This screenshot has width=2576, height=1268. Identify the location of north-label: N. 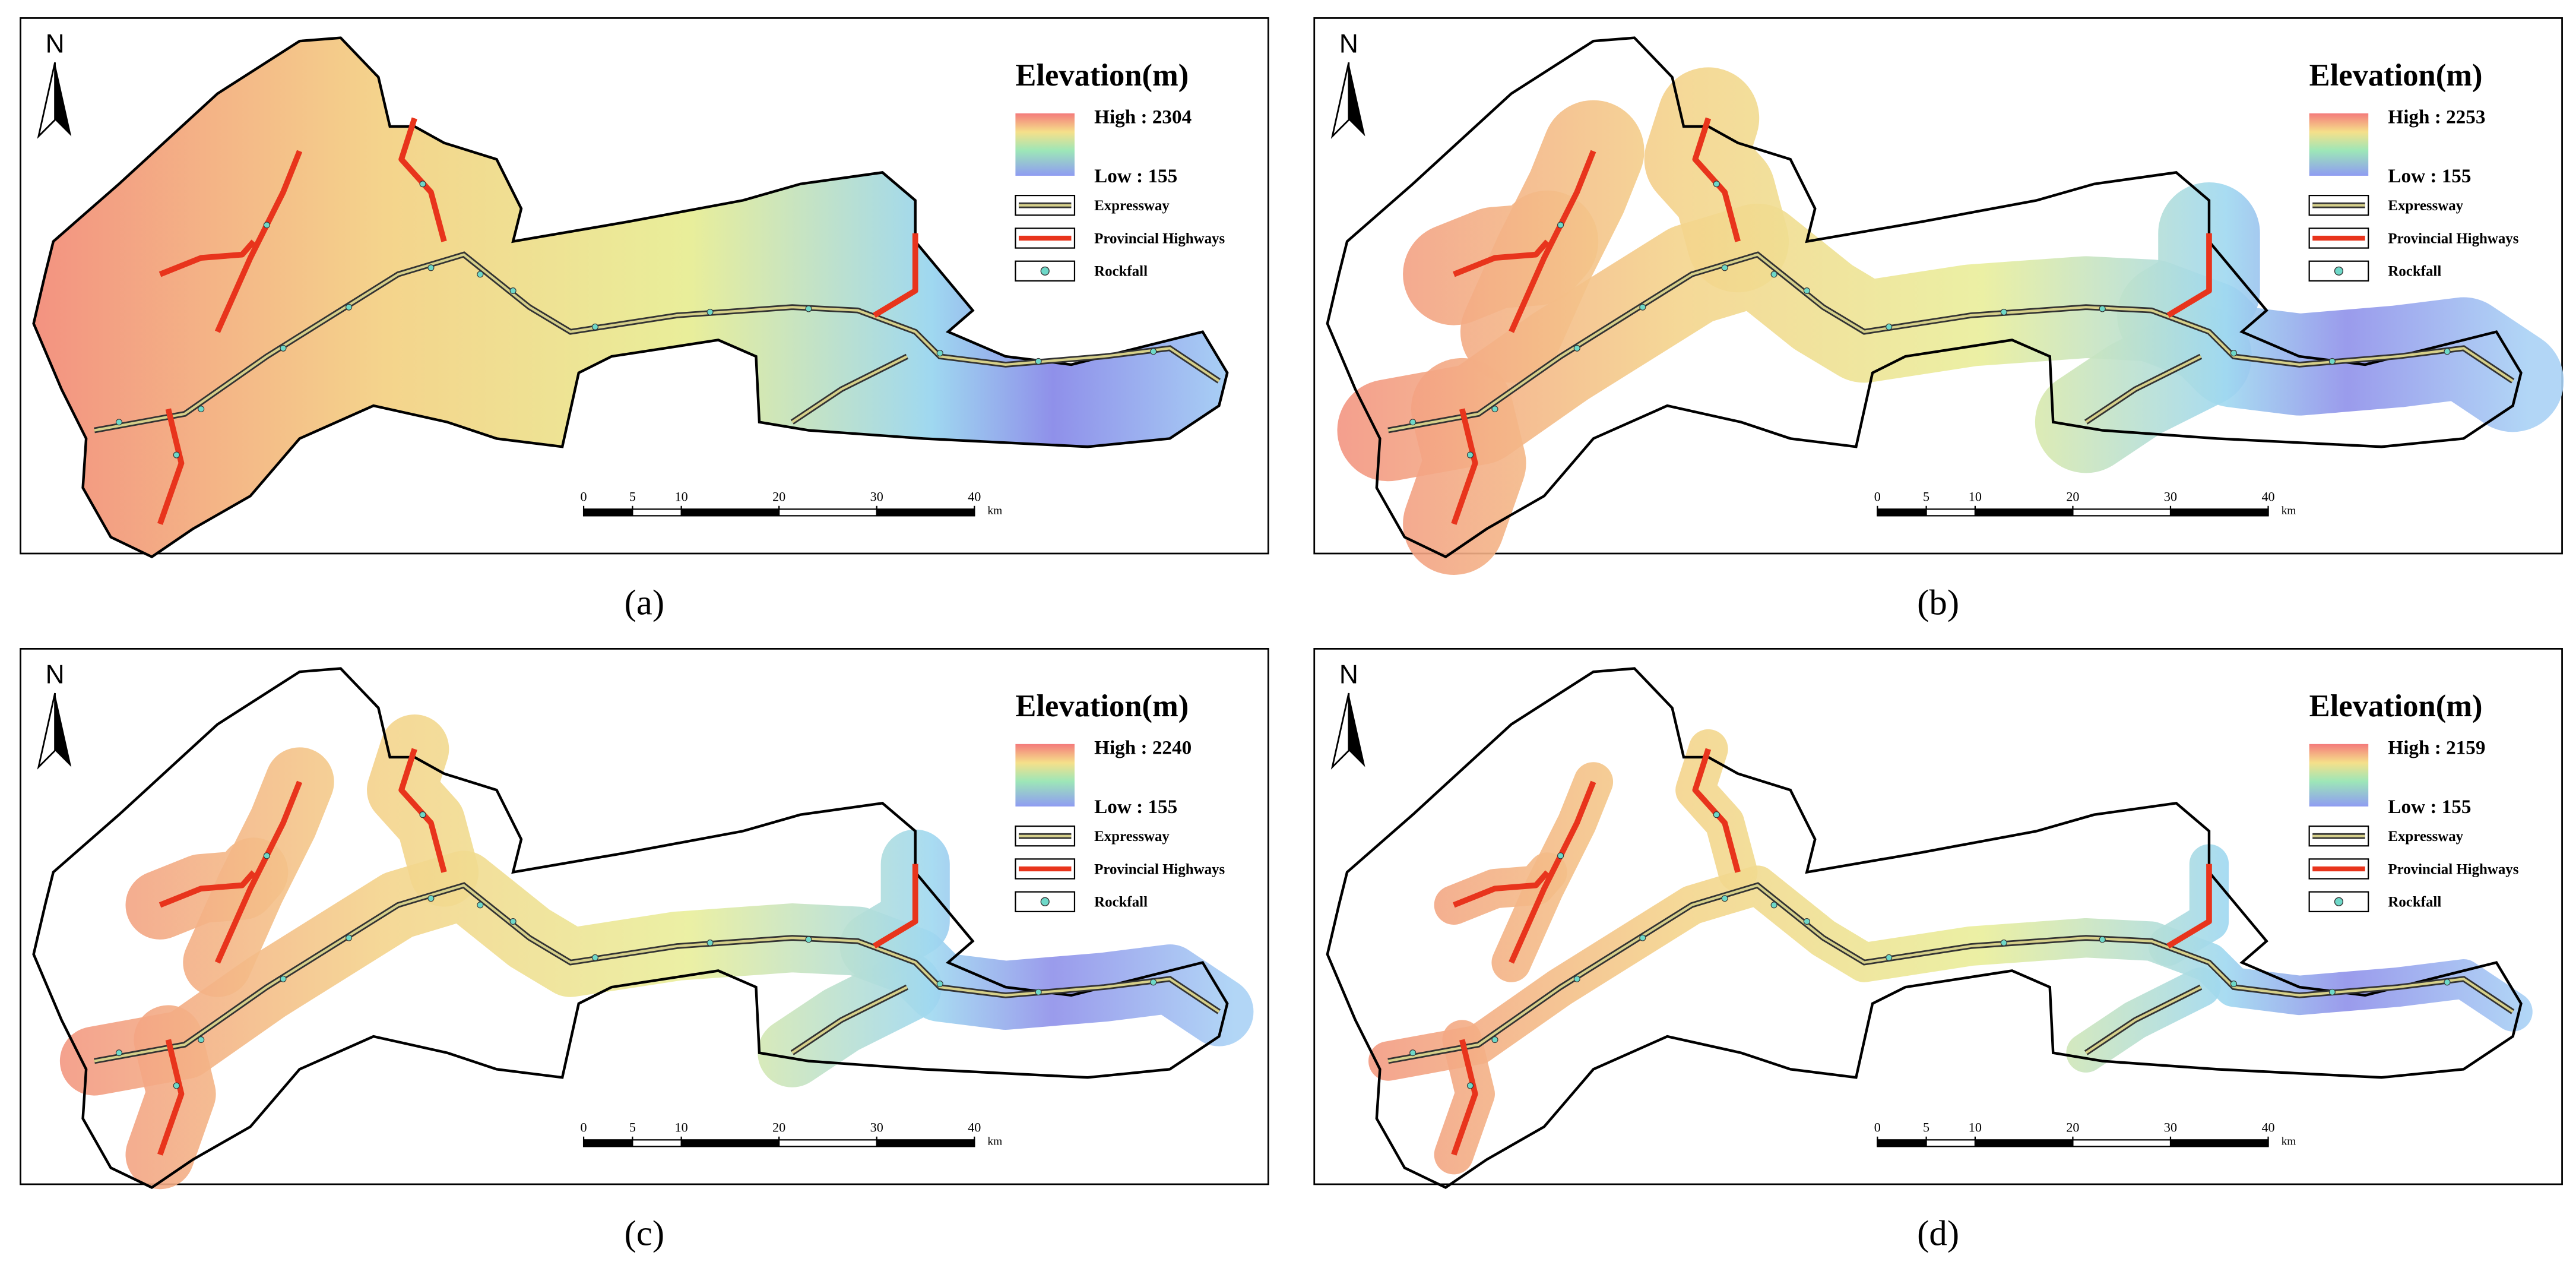
(55, 674).